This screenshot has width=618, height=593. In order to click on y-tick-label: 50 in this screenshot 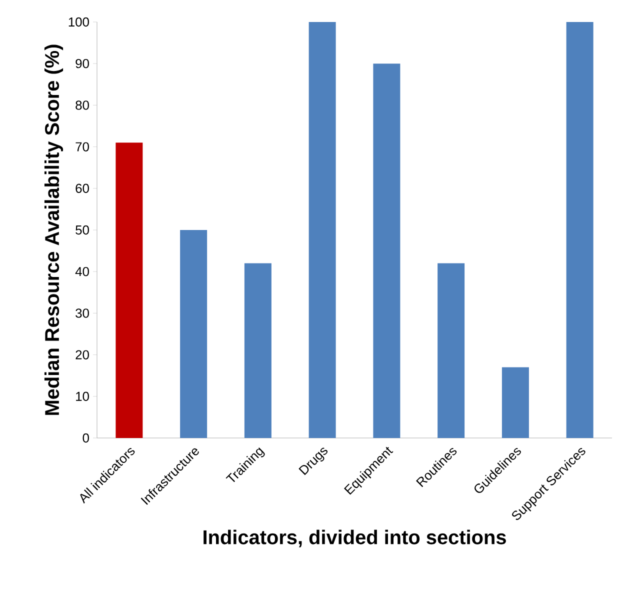, I will do `click(82, 230)`.